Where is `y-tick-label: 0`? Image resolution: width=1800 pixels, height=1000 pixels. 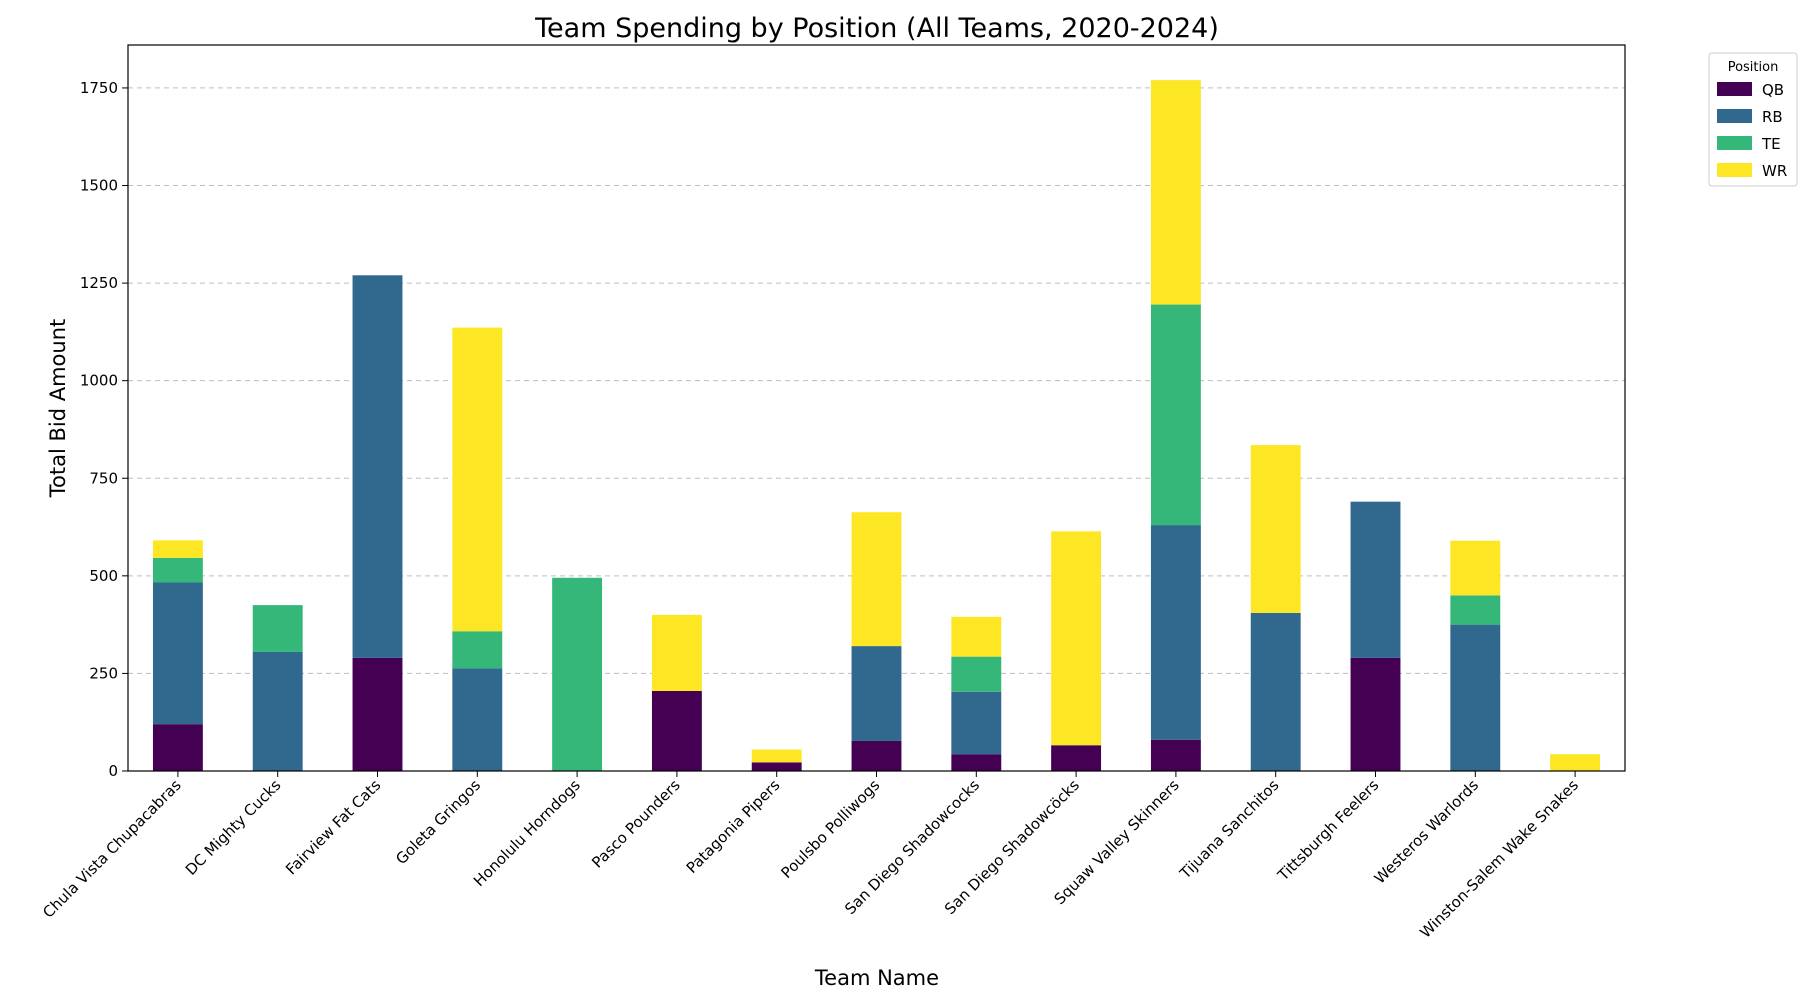
y-tick-label: 0 is located at coordinates (113, 771).